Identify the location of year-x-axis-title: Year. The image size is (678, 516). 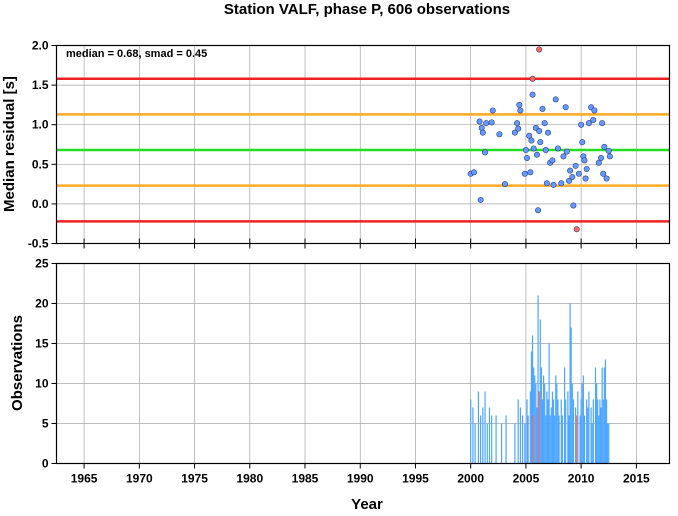
(367, 503).